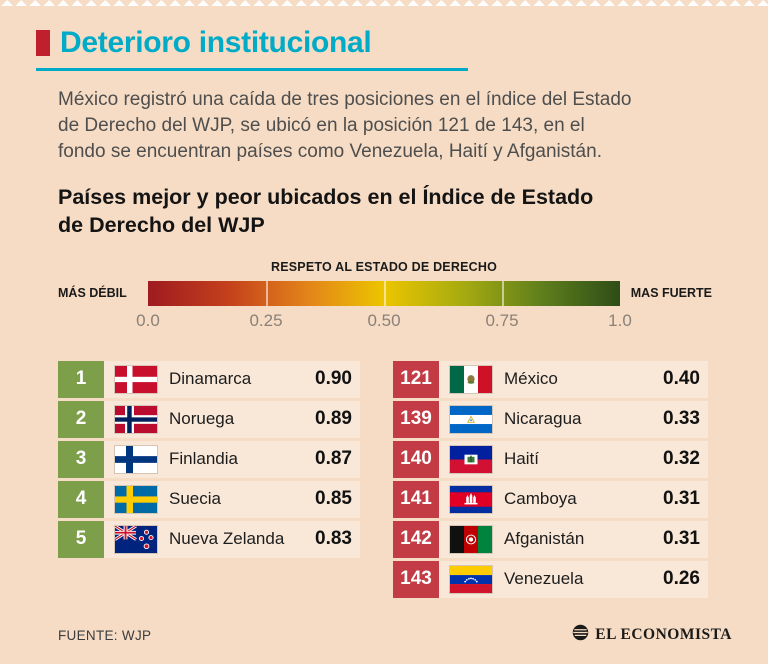  I want to click on rank-badge: 141, so click(416, 499).